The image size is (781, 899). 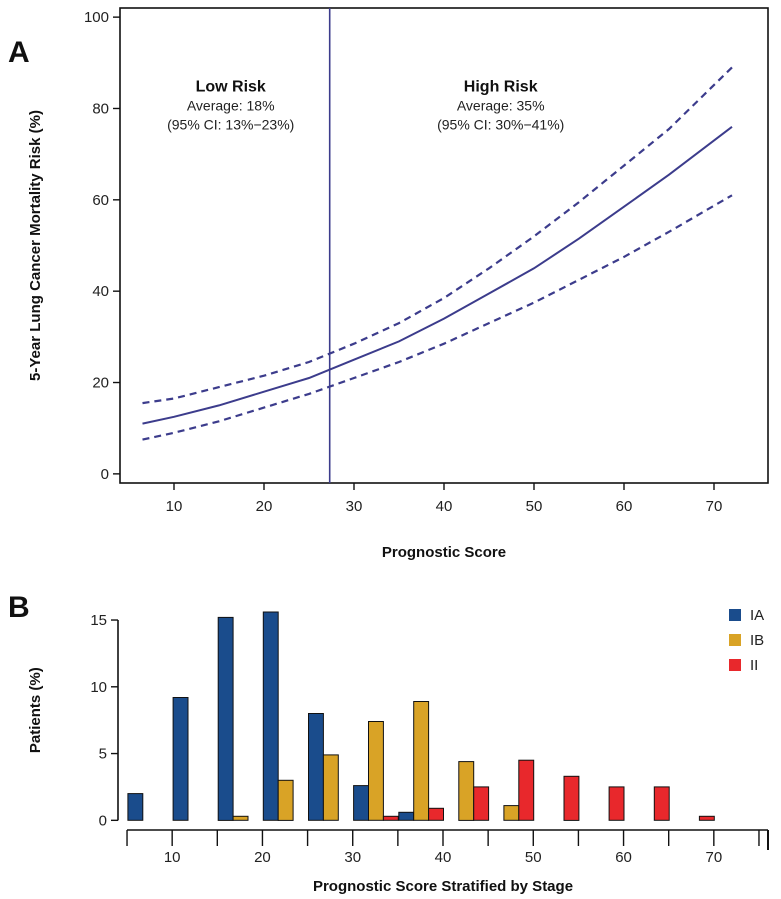 What do you see at coordinates (103, 754) in the screenshot?
I see `y-tick-label: 5` at bounding box center [103, 754].